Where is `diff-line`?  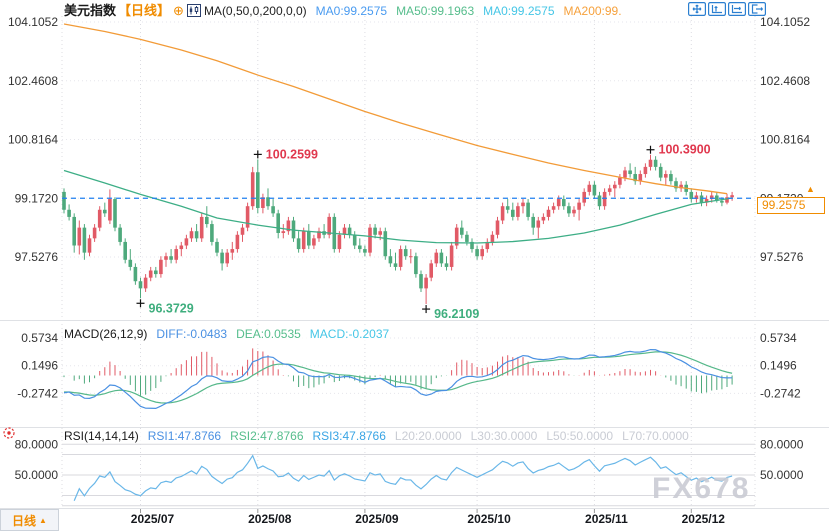 diff-line is located at coordinates (398, 378).